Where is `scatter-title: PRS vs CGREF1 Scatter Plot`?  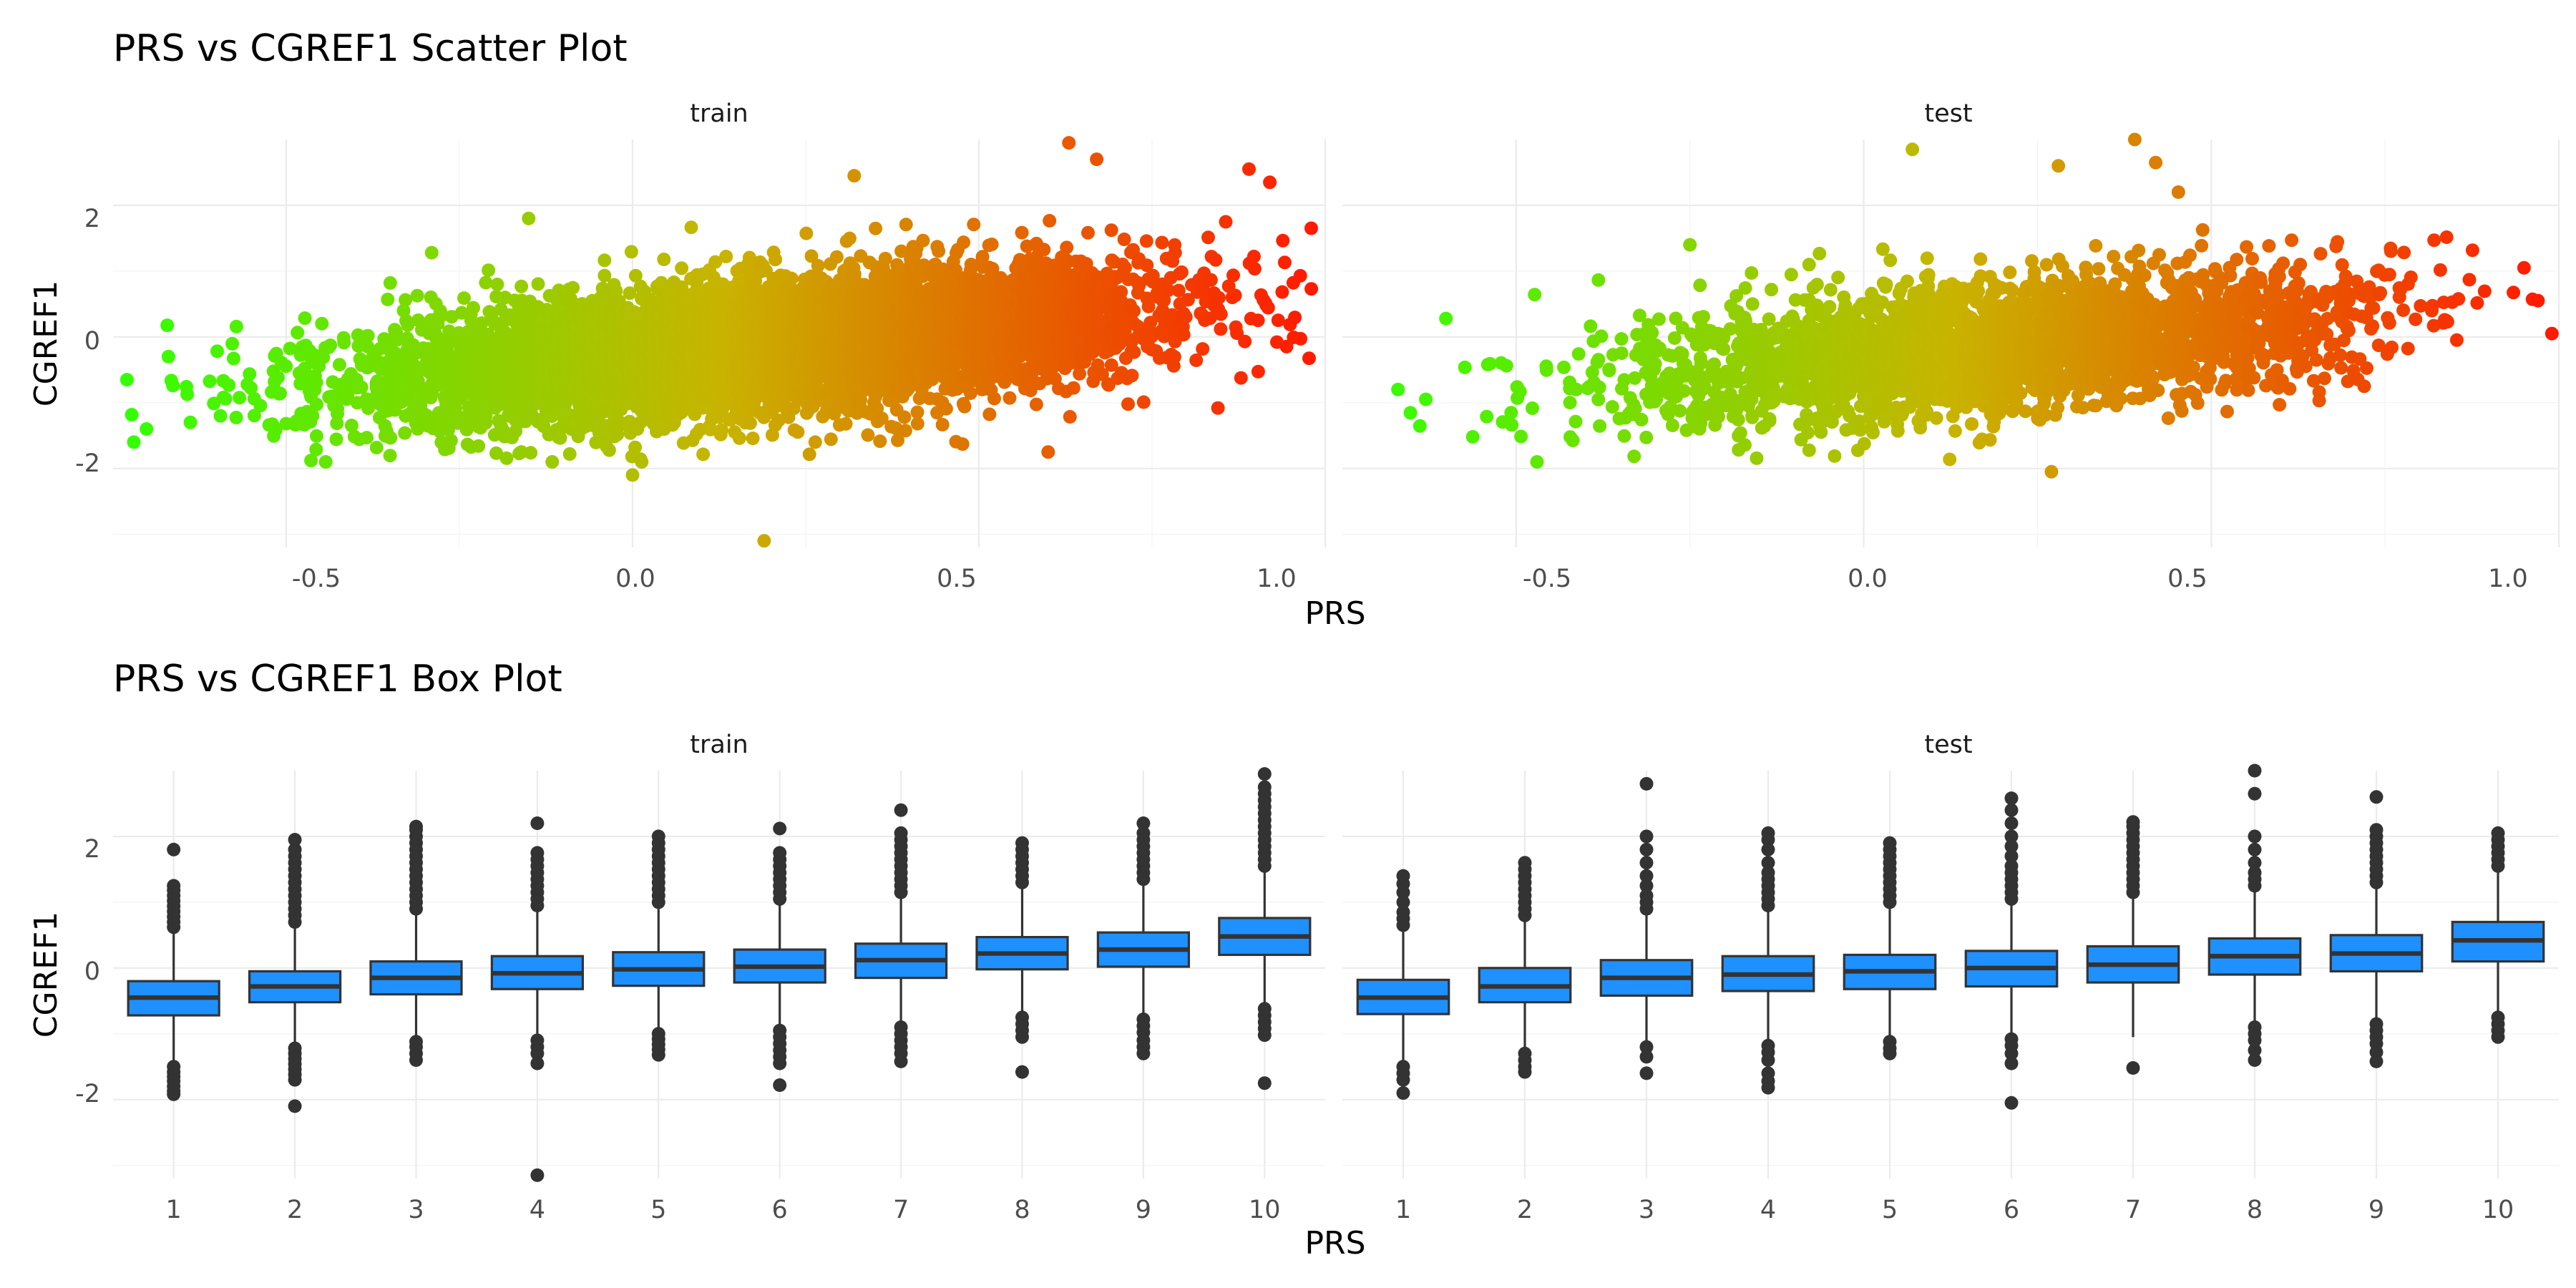 scatter-title: PRS vs CGREF1 Scatter Plot is located at coordinates (370, 48).